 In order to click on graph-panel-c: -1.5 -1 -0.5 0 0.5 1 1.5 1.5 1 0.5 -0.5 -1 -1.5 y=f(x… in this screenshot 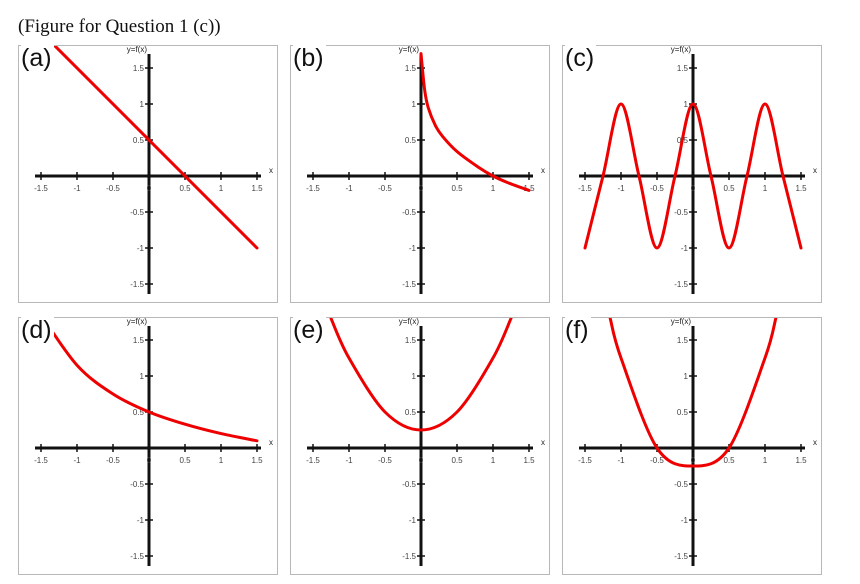, I will do `click(692, 173)`.